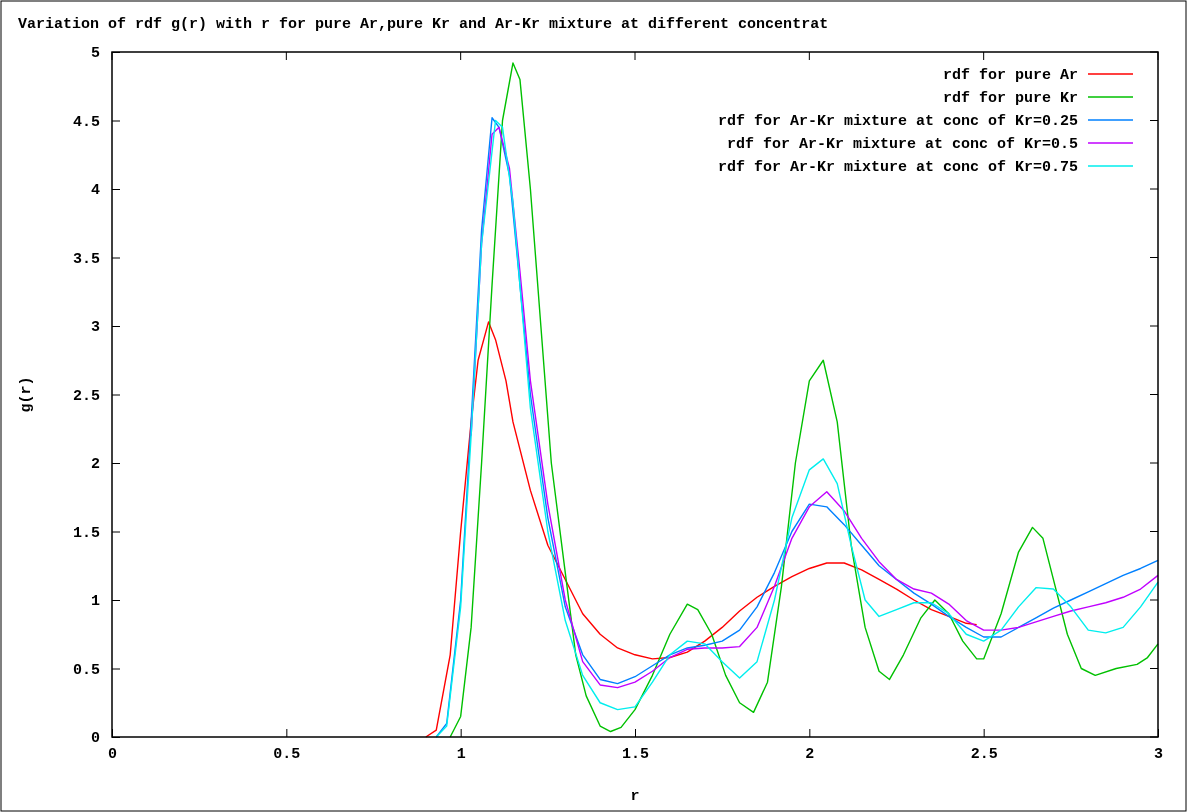 The image size is (1187, 812). What do you see at coordinates (287, 754) in the screenshot?
I see `x-tick-label: 0.5` at bounding box center [287, 754].